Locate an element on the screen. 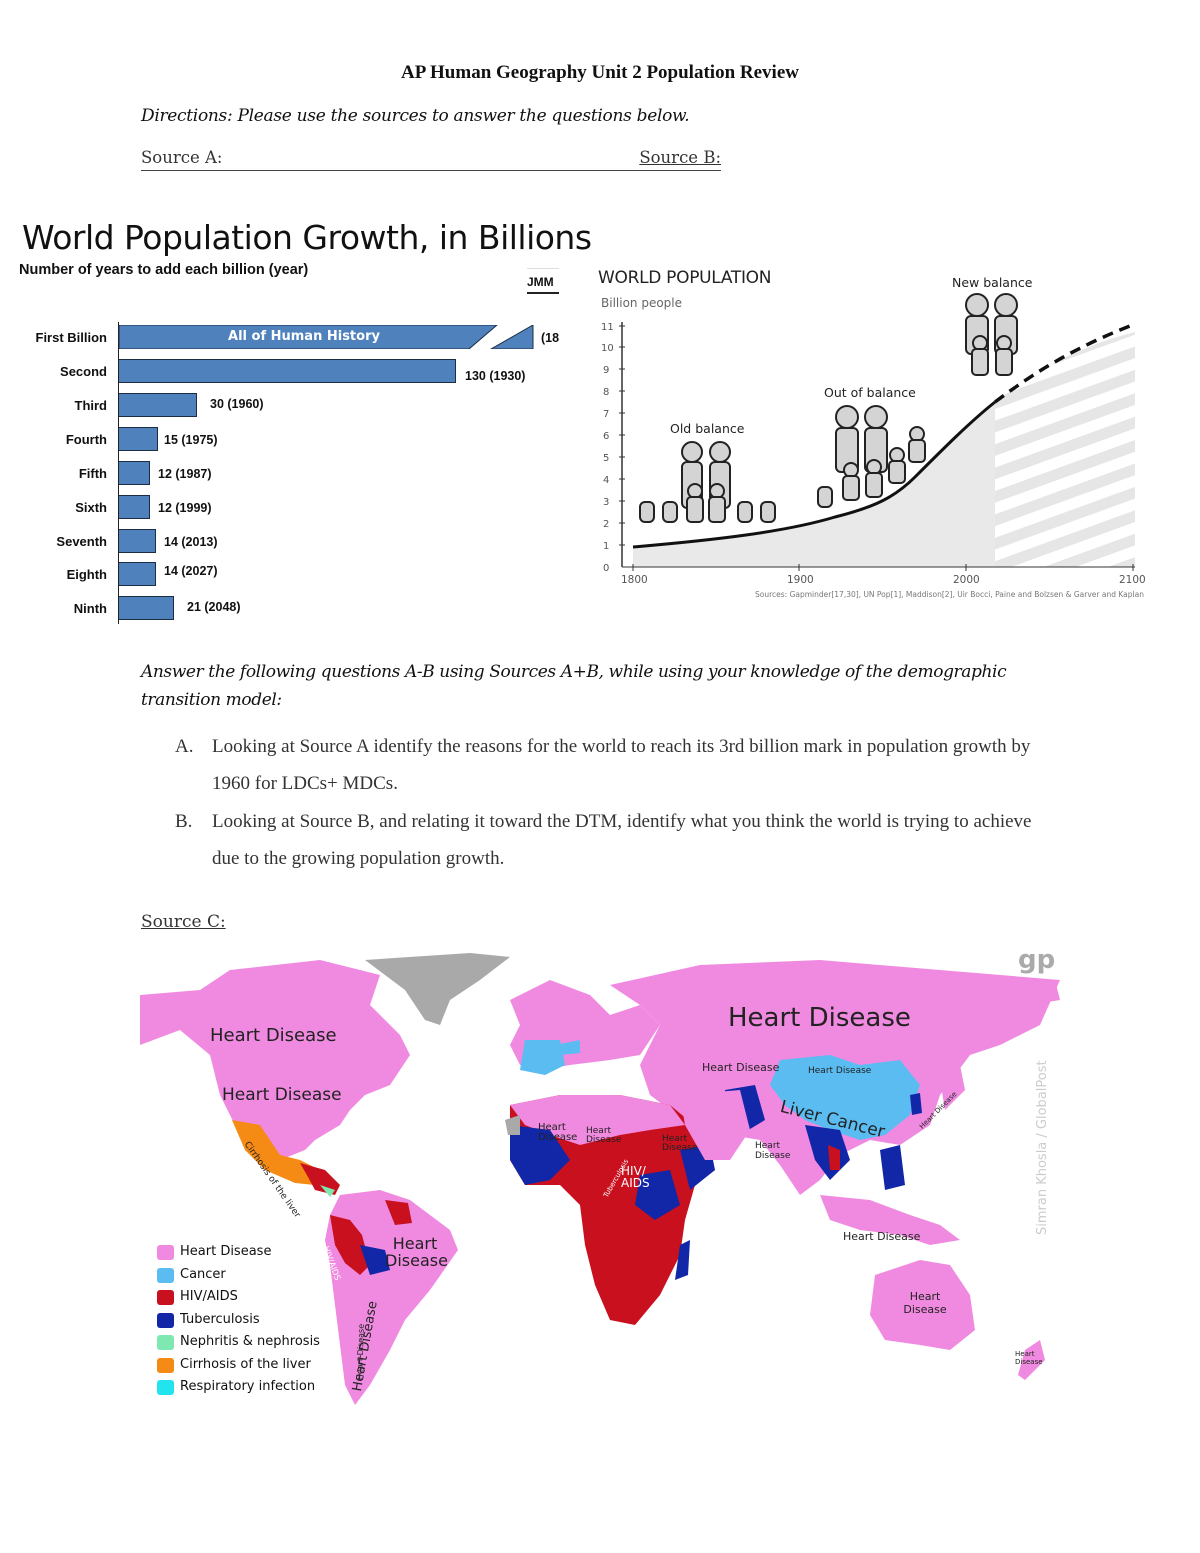 The width and height of the screenshot is (1200, 1553). bar-value: 12 (1999) is located at coordinates (185, 508).